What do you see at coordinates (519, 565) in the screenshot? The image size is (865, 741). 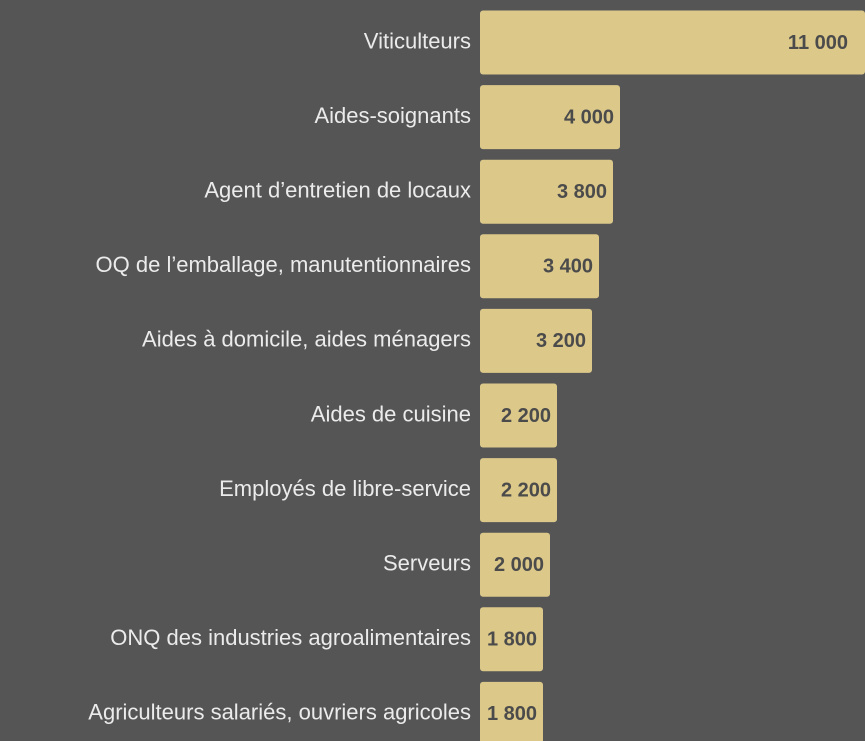 I see `value-label: 2 000` at bounding box center [519, 565].